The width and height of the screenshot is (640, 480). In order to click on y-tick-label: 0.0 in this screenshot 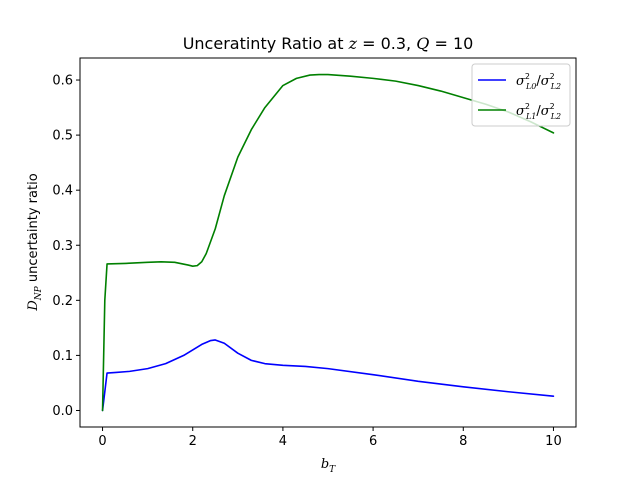, I will do `click(62, 411)`.